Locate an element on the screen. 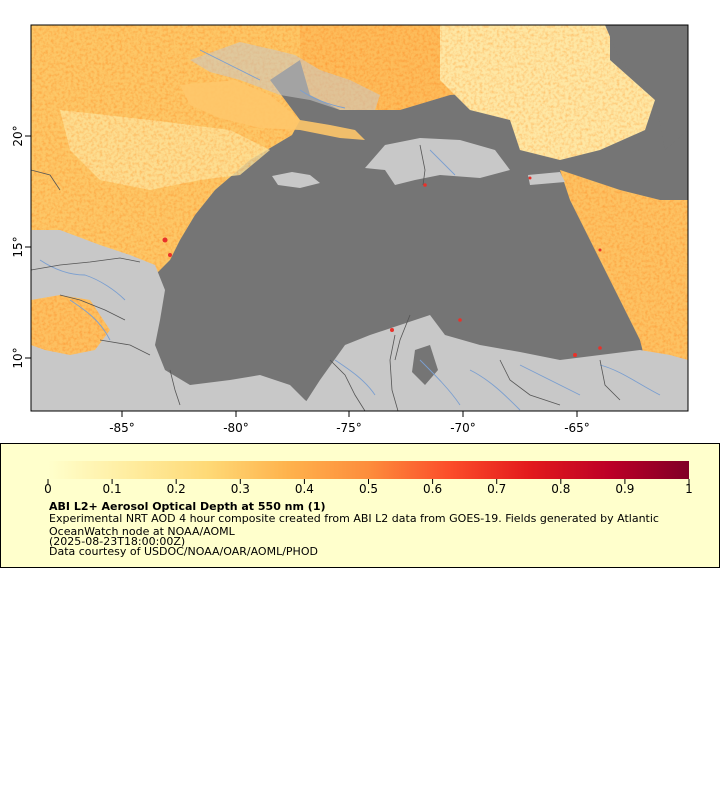  x-label-75: -75° is located at coordinates (349, 428).